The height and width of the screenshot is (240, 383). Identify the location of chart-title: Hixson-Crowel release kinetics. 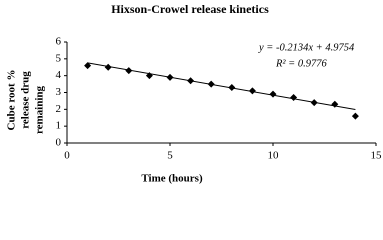
(190, 9).